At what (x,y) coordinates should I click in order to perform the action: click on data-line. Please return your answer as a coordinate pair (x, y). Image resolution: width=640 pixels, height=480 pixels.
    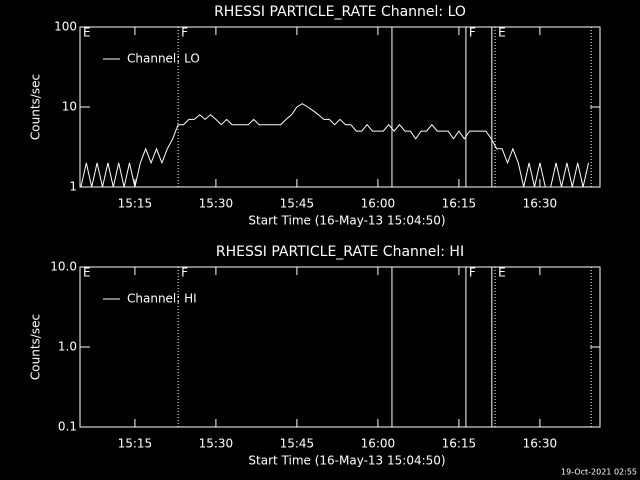
    Looking at the image, I should click on (334, 145).